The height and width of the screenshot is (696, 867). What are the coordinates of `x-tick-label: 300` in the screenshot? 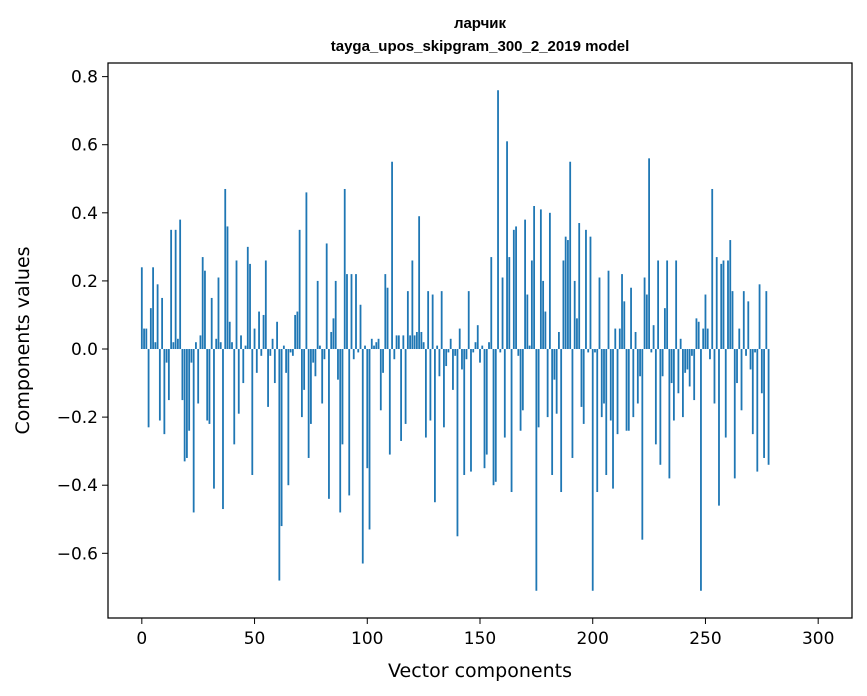 It's located at (818, 639).